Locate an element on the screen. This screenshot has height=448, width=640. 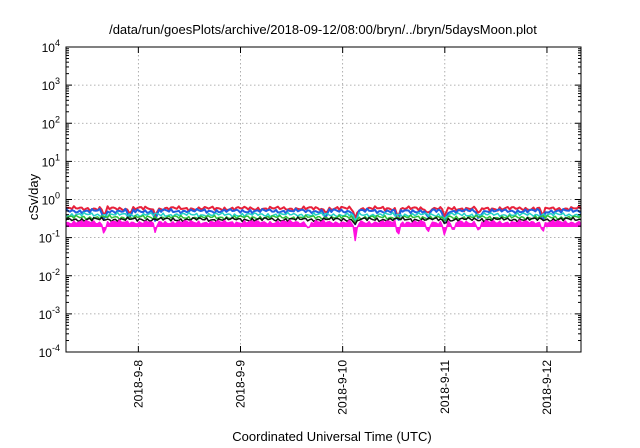
y-tick-label: 10⁰ is located at coordinates (51, 199).